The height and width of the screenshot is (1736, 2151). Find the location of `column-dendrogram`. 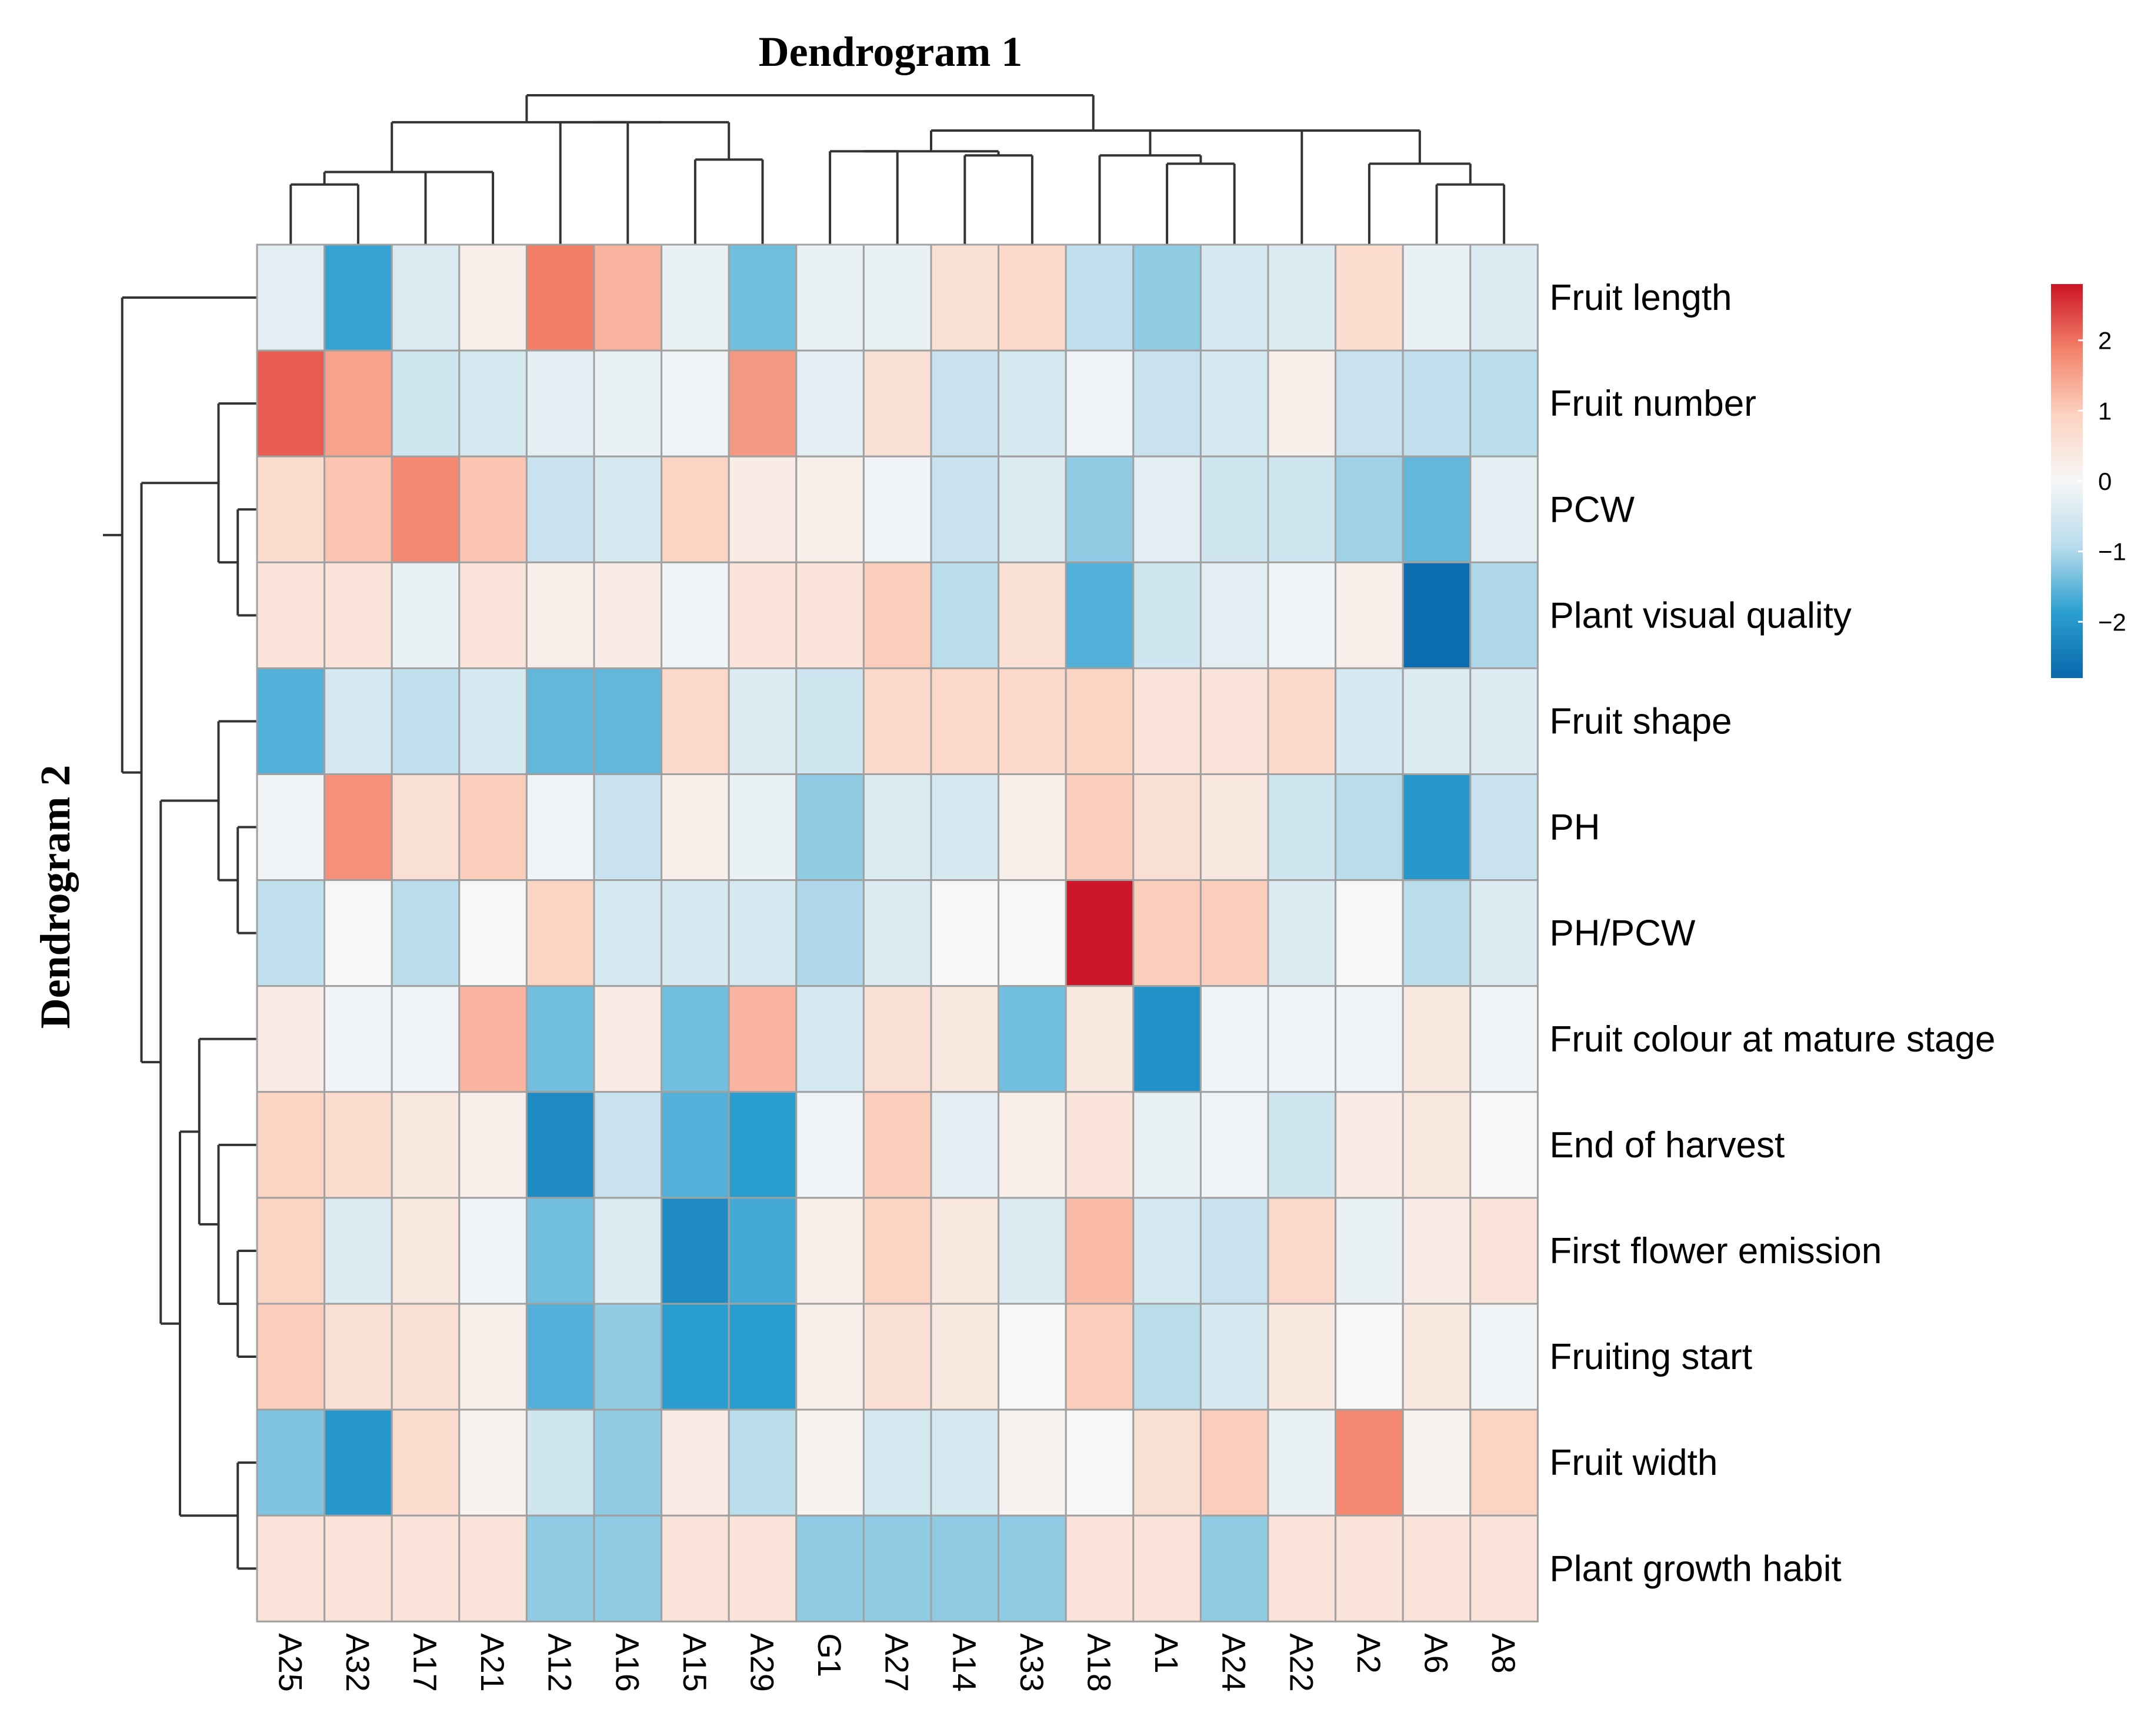

column-dendrogram is located at coordinates (897, 170).